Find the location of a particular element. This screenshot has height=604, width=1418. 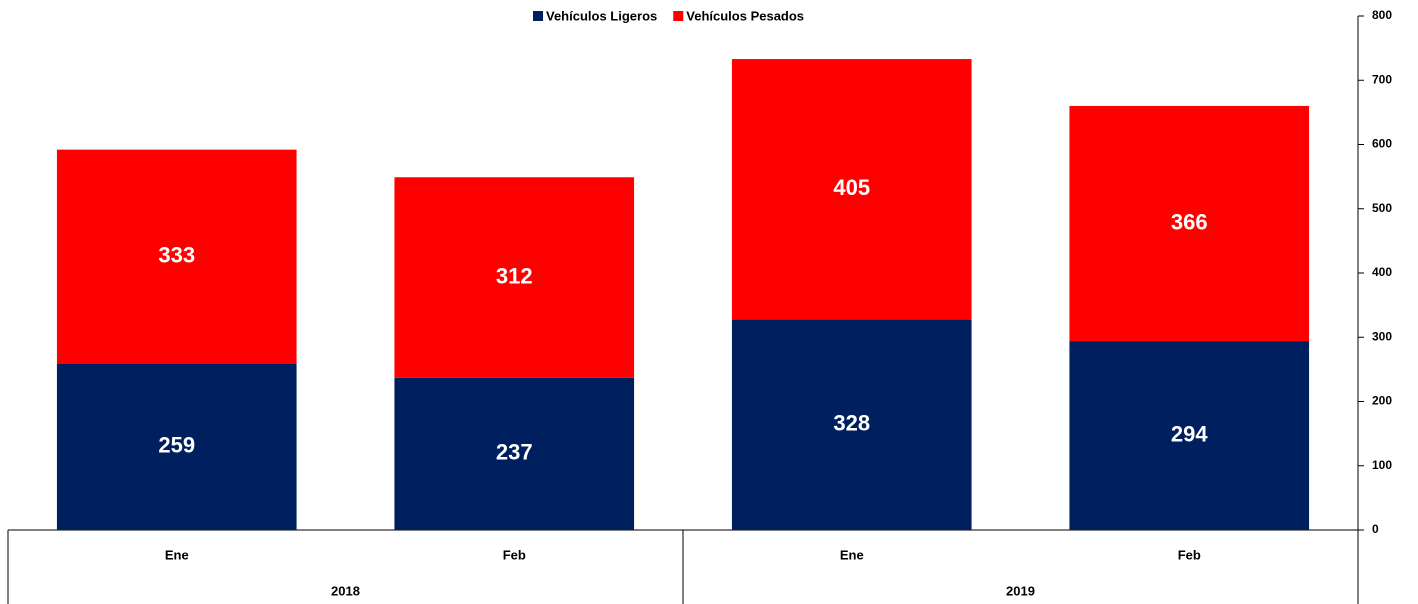

y-tick-label: 800 is located at coordinates (1382, 15).